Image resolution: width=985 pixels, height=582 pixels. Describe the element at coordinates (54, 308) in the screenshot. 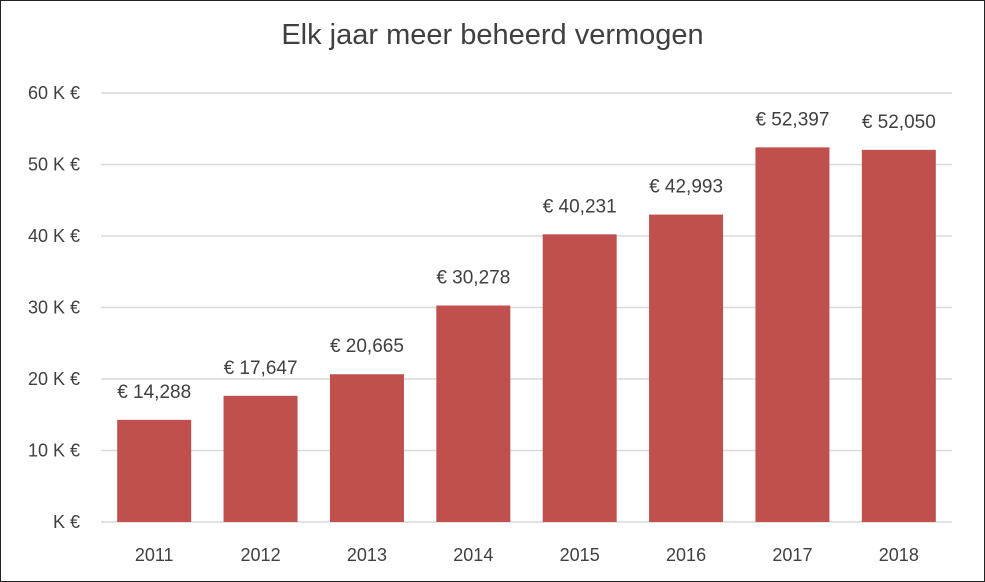

I see `y-tick-label: 30 K €` at that location.